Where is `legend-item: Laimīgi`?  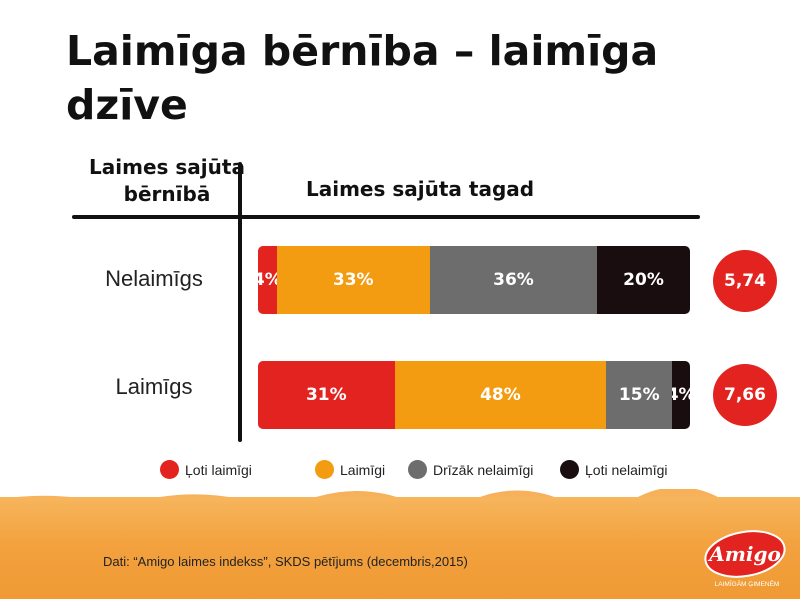 legend-item: Laimīgi is located at coordinates (350, 469).